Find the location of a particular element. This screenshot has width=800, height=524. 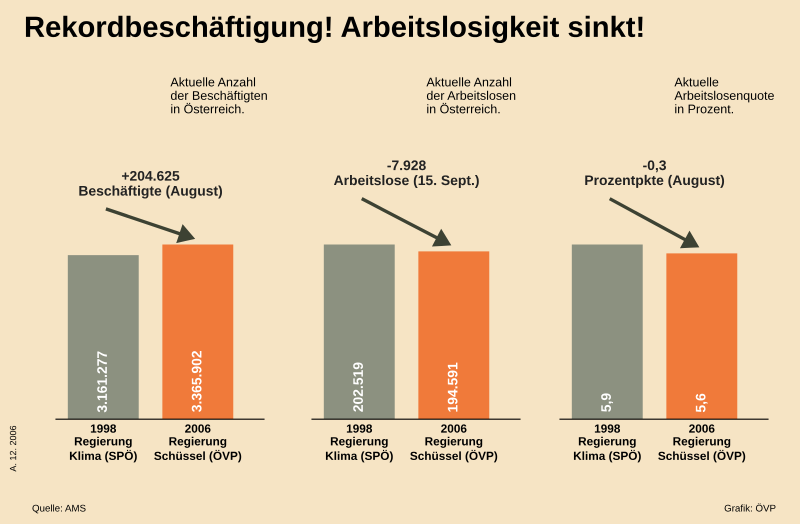

chart-subtitle: Aktuelle Anzahl der Arbeitslosen in Österreich. is located at coordinates (471, 95).